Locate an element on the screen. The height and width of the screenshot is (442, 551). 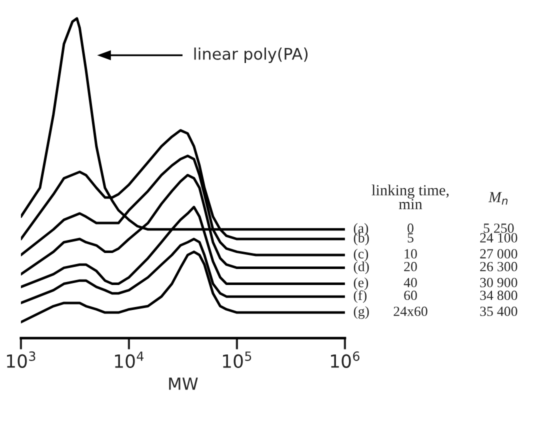
series-label: (g) is located at coordinates (361, 312).